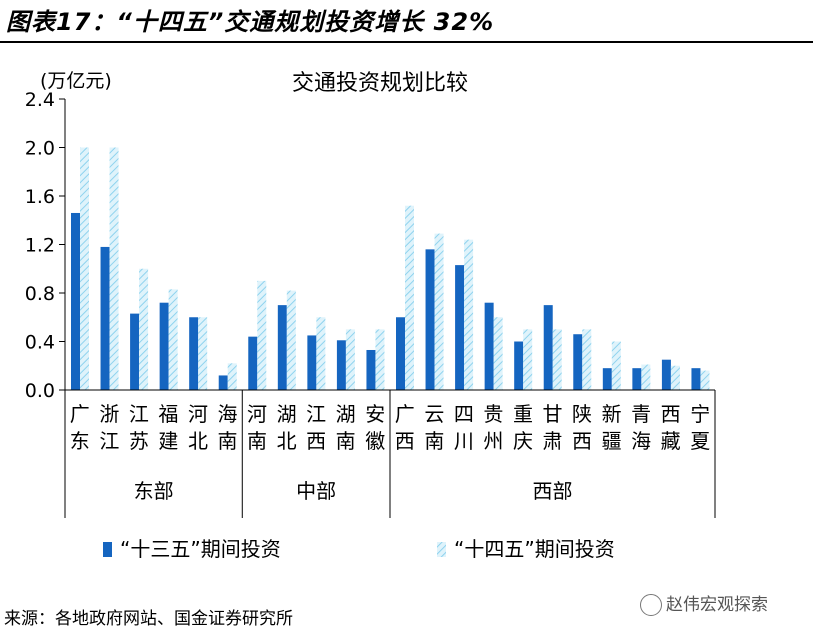 The image size is (813, 636). Describe the element at coordinates (553, 427) in the screenshot. I see `x-tick-label: 甘肃` at that location.